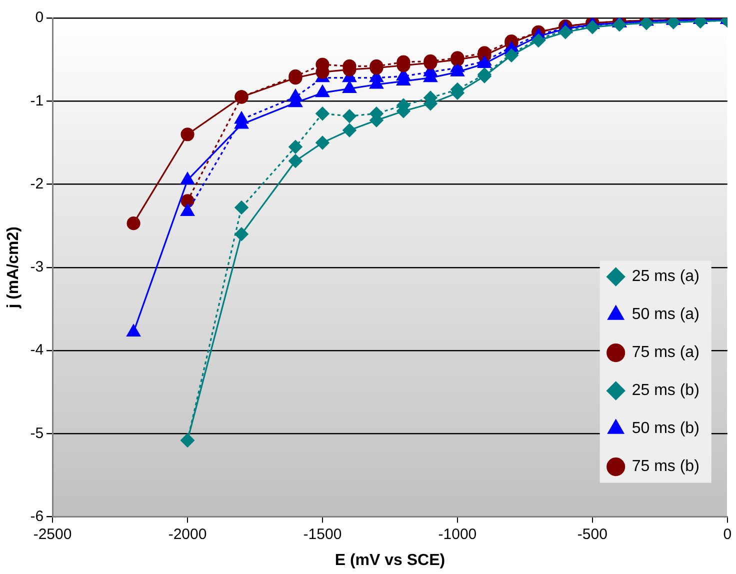 The width and height of the screenshot is (736, 574). What do you see at coordinates (39, 17) in the screenshot?
I see `y-tick-label: 0` at bounding box center [39, 17].